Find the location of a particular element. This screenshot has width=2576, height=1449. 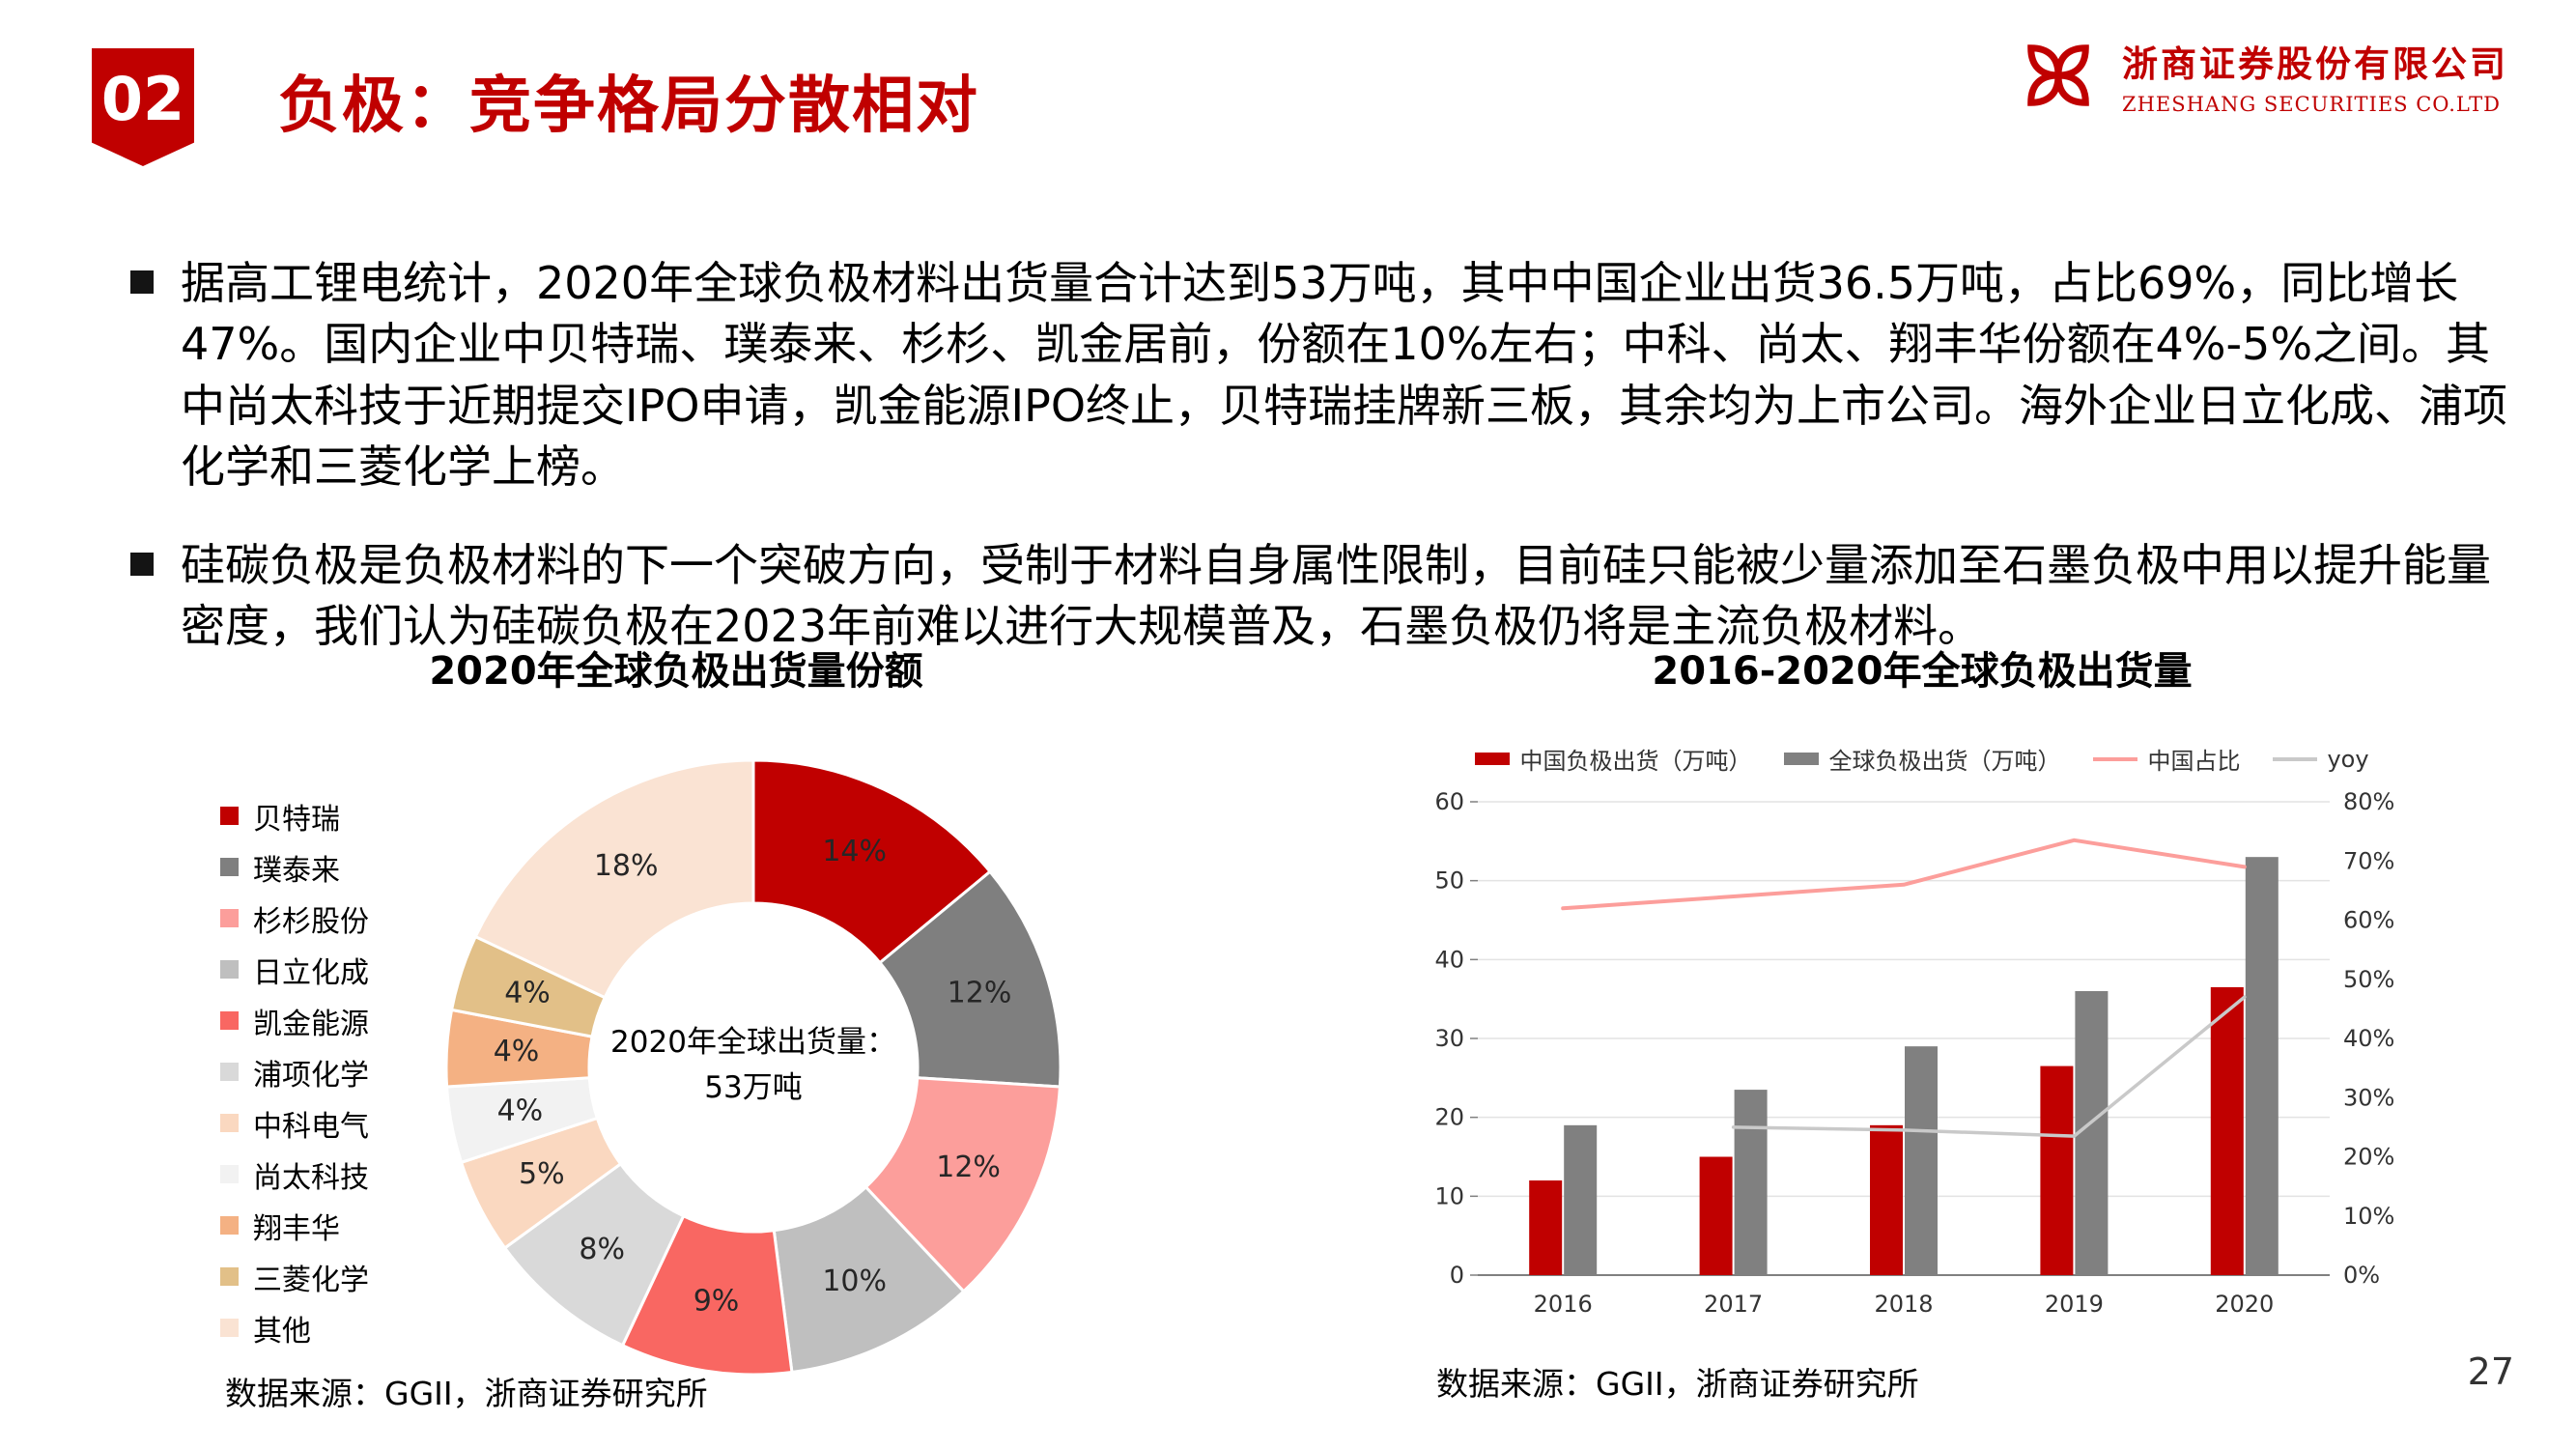

svg-text: 60 is located at coordinates (1449, 801).